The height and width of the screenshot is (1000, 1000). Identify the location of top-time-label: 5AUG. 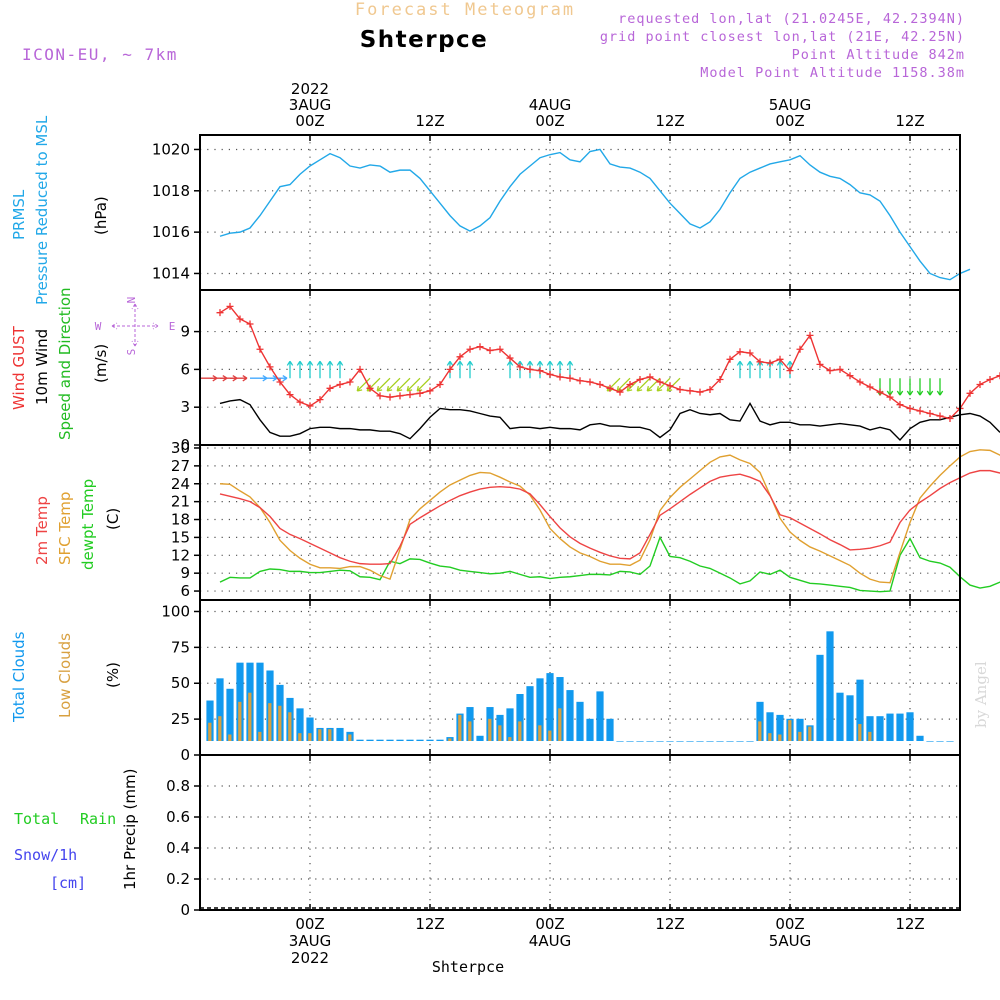
(790, 105).